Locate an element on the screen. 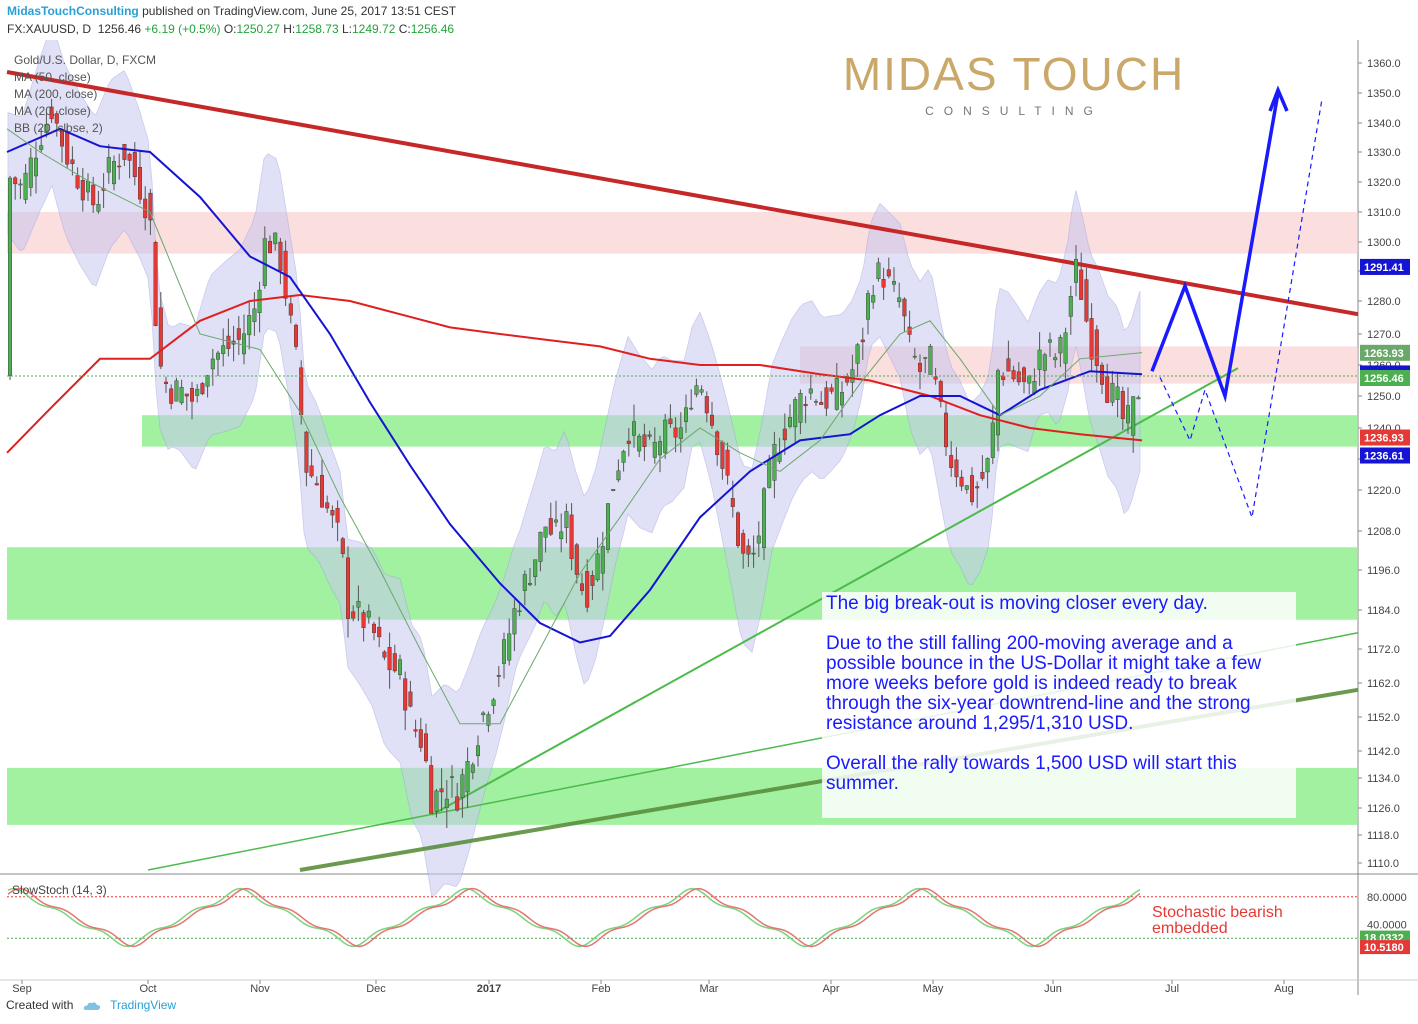 This screenshot has width=1418, height=1024. legend-ma200: MA (200, close) is located at coordinates (56, 94).